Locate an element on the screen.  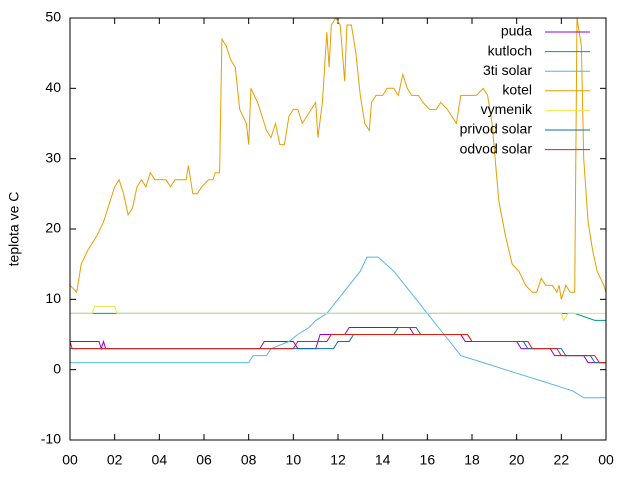
y-tick-label: 50 is located at coordinates (53, 17).